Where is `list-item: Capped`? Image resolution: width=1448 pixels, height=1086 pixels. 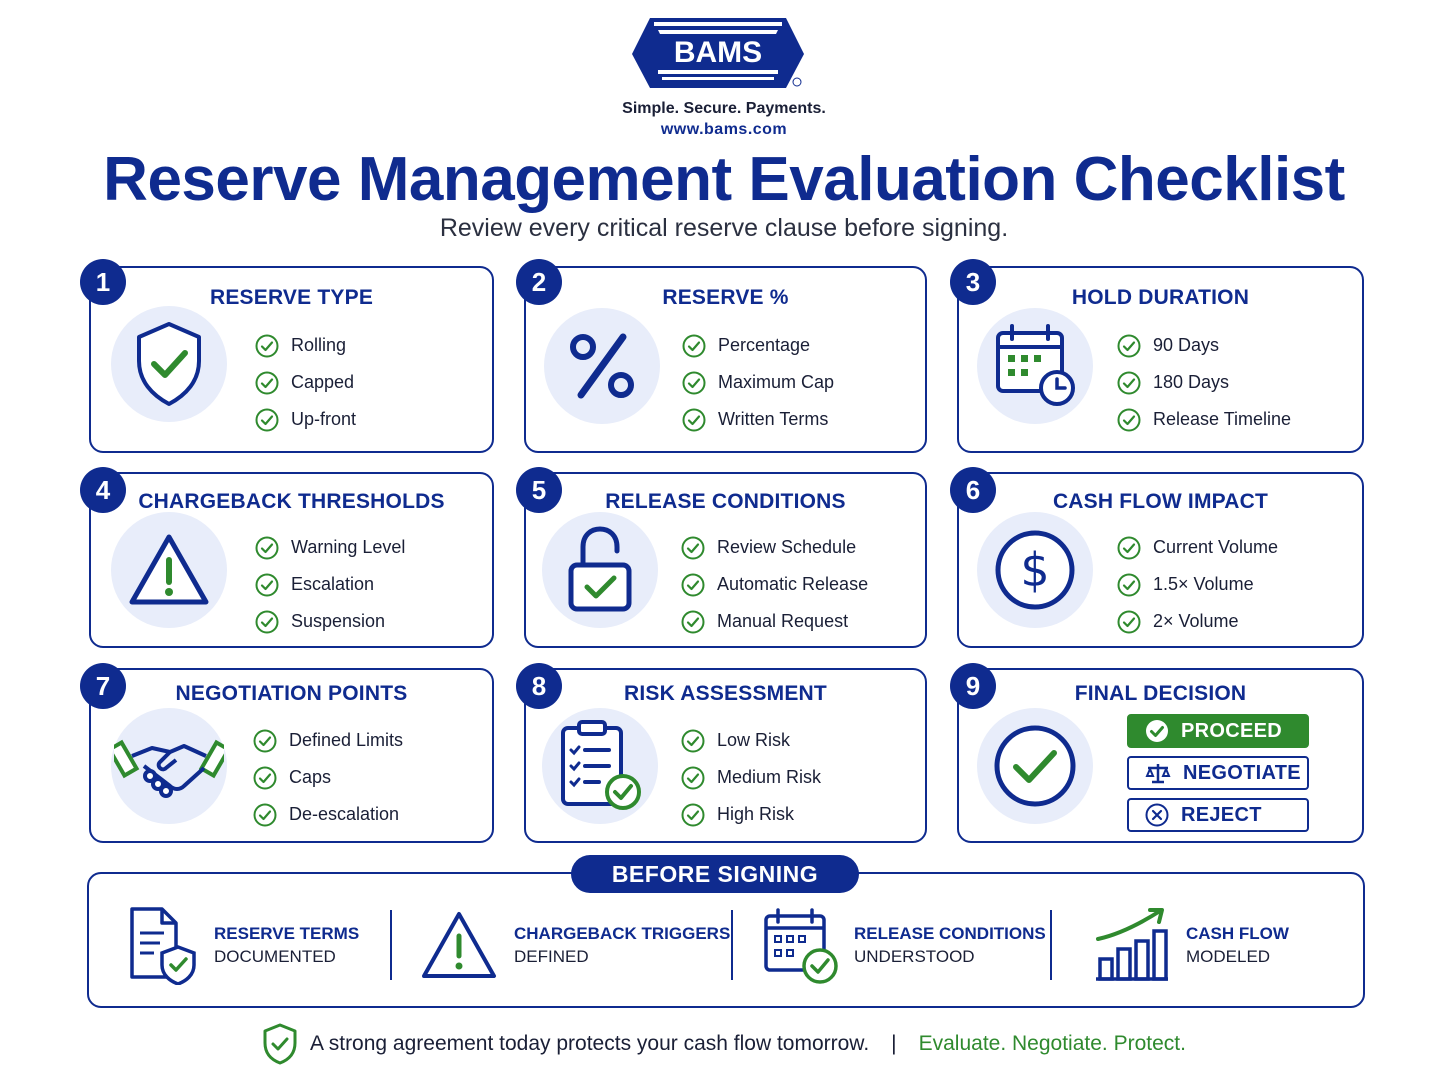
list-item: Capped is located at coordinates (305, 382).